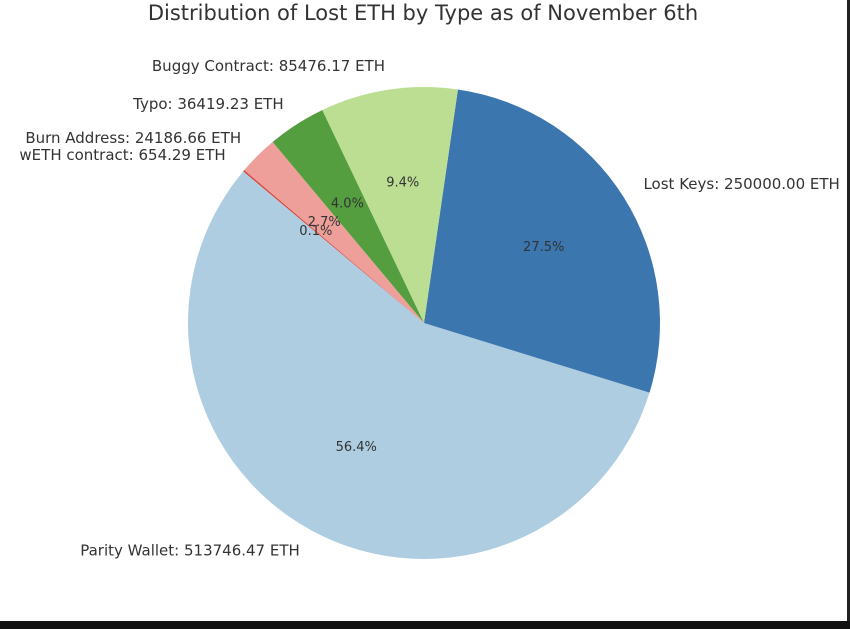  Describe the element at coordinates (207, 104) in the screenshot. I see `slice-label: Typo: 36419.23 ETH` at that location.